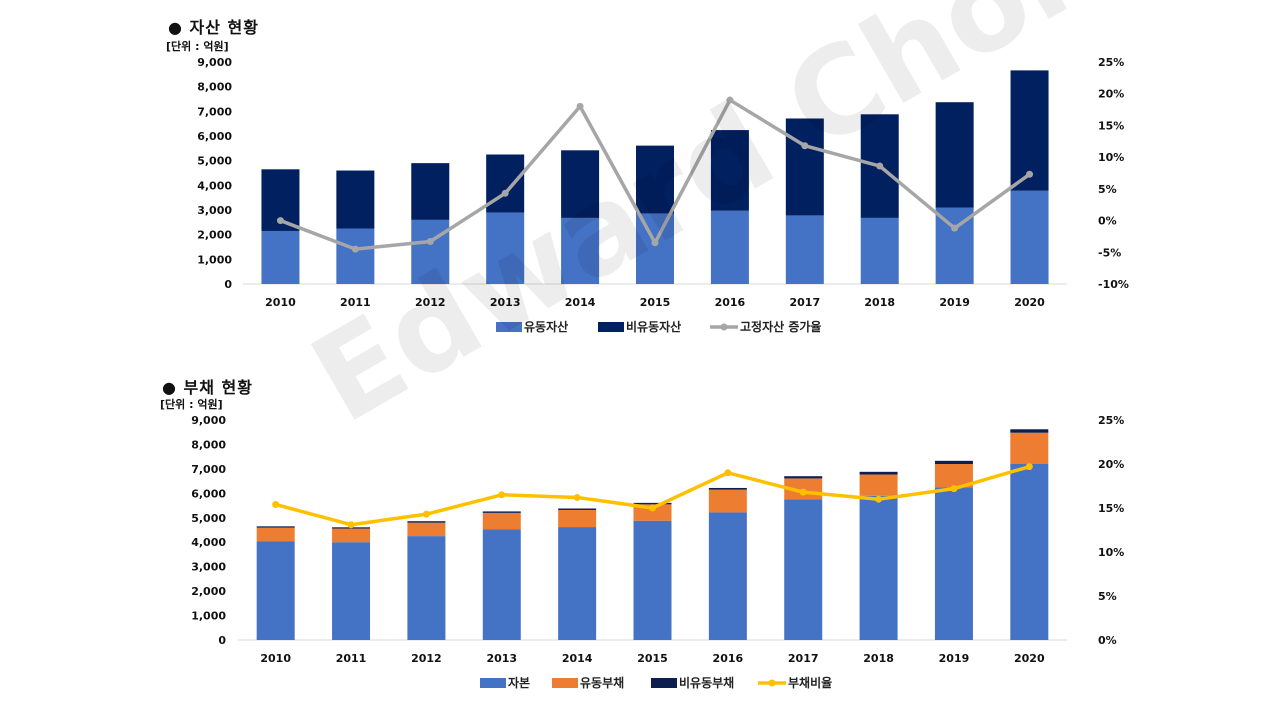 The image size is (1280, 720). Describe the element at coordinates (213, 27) in the screenshot. I see `assets-chart-title: ● 자산 현황` at that location.